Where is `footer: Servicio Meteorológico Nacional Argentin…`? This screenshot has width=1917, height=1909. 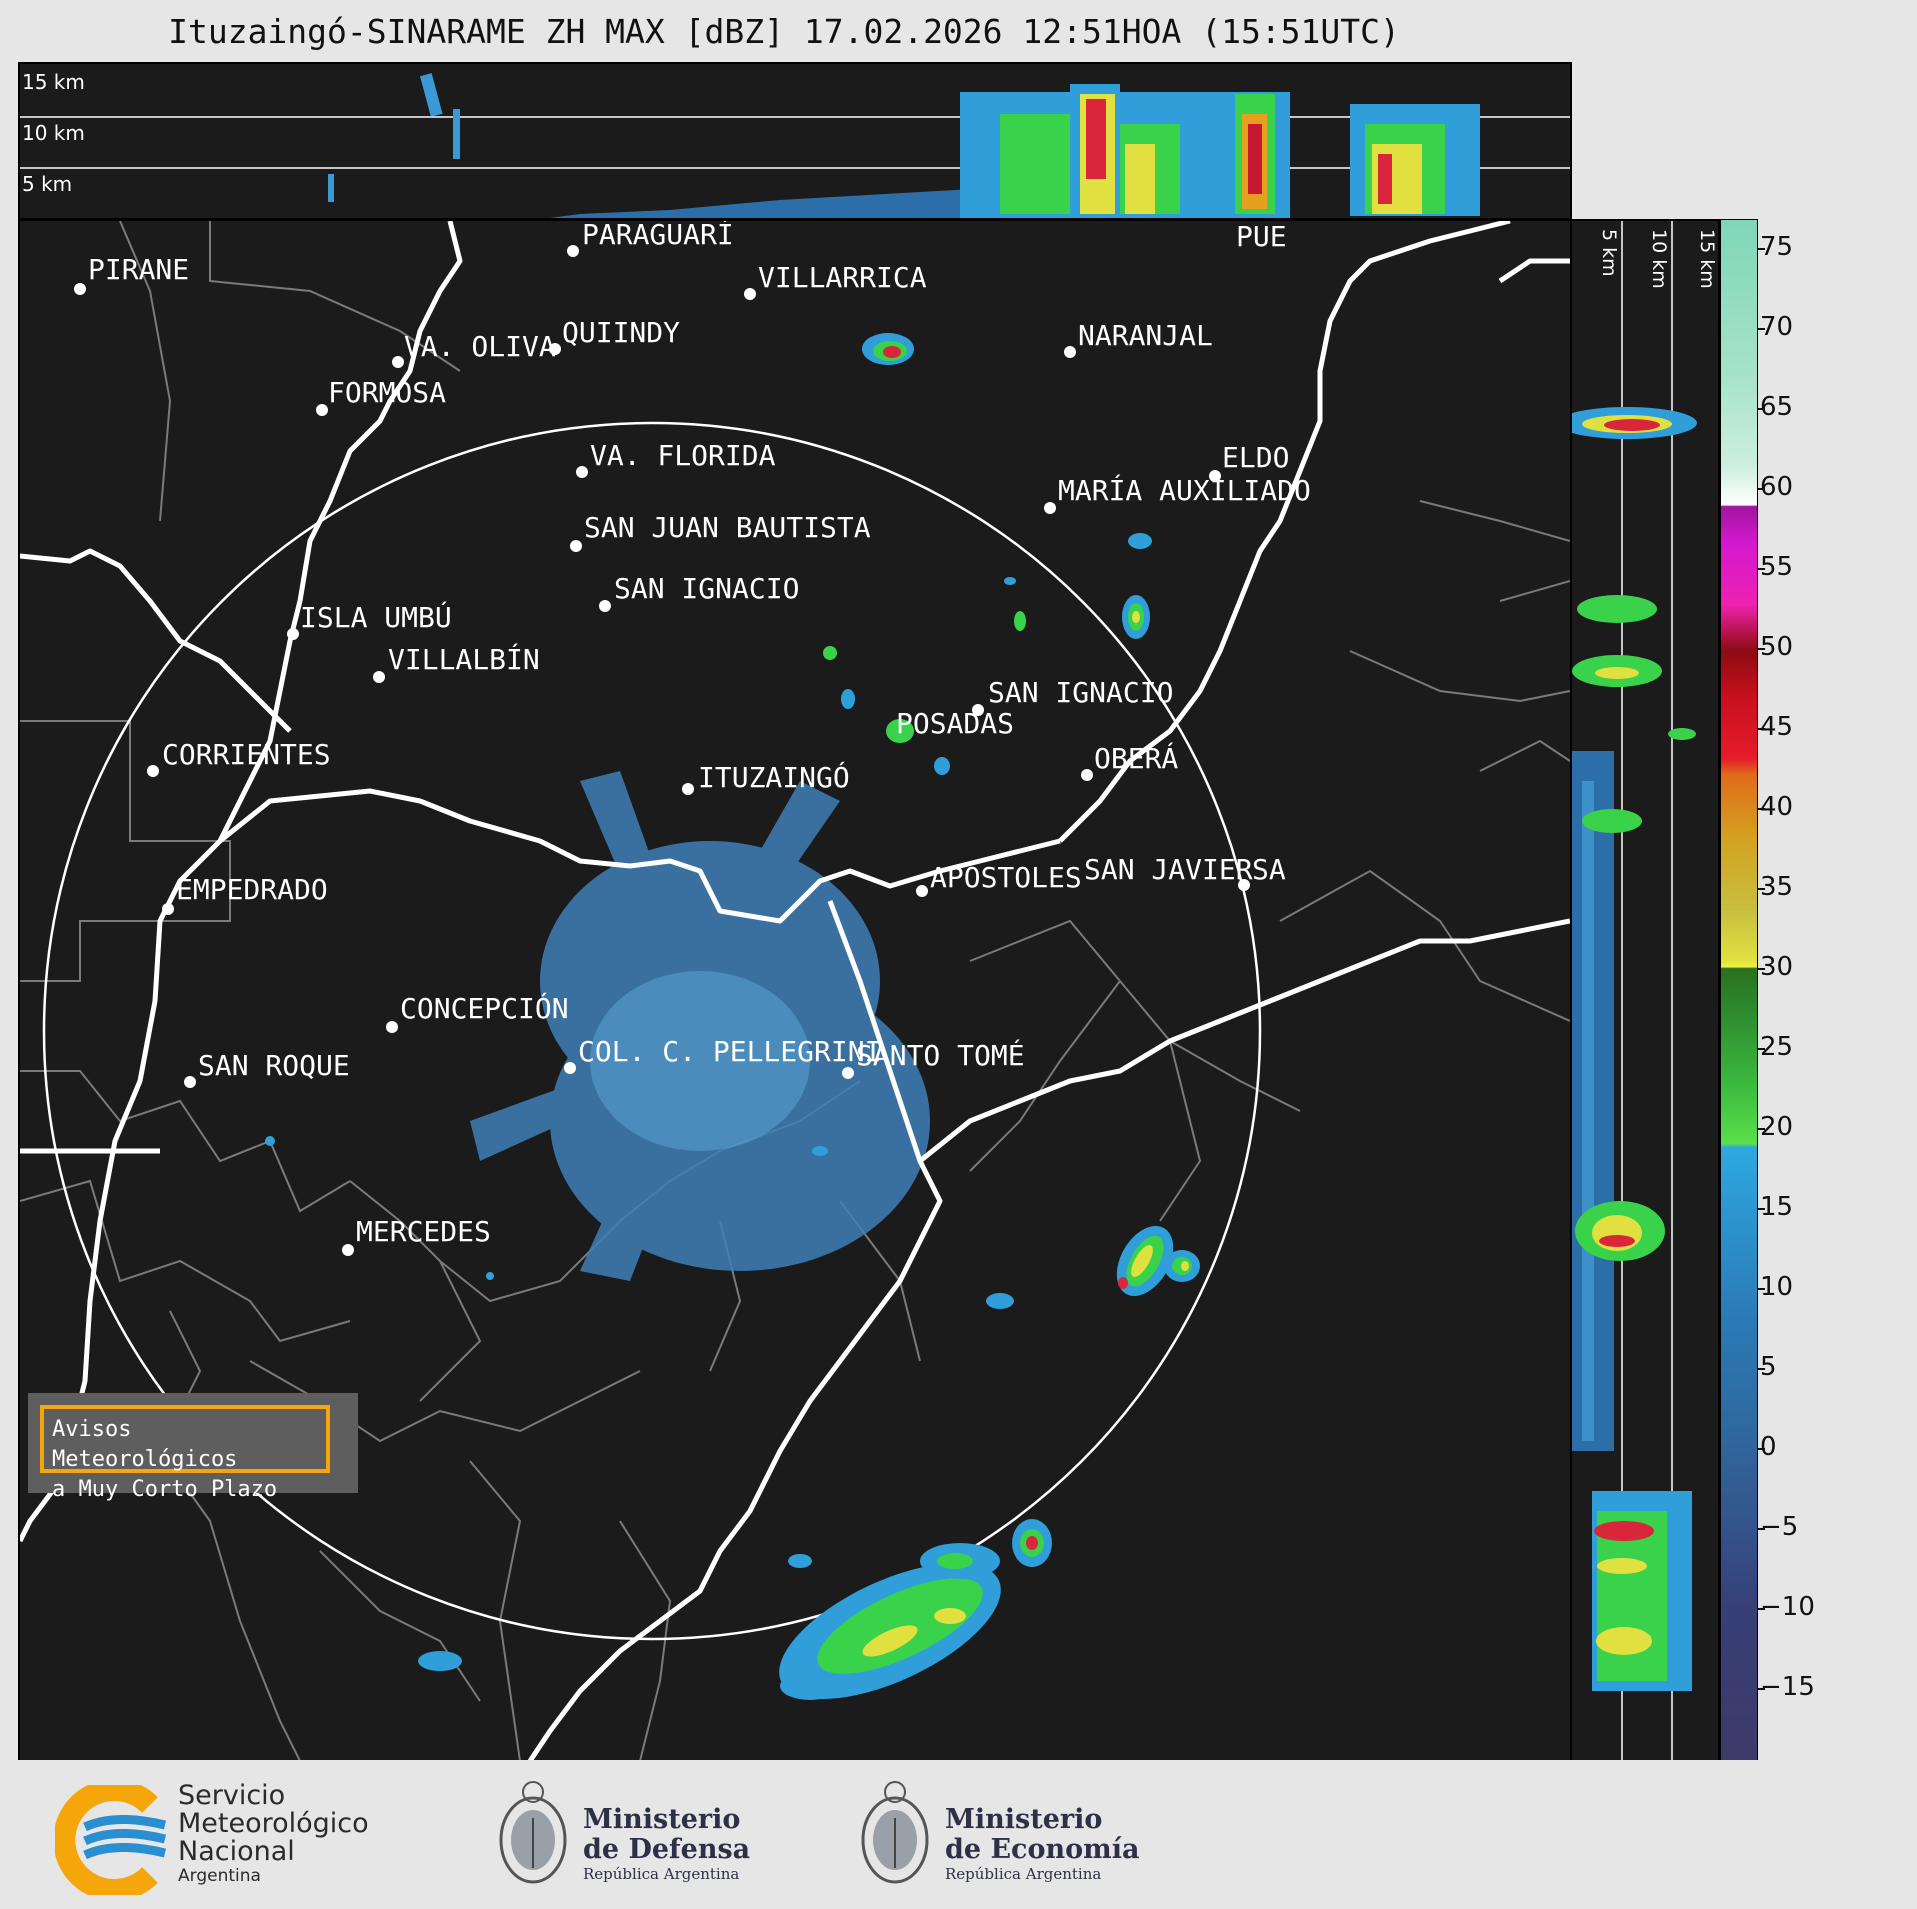 footer: Servicio Meteorológico Nacional Argentin… is located at coordinates (958, 1834).